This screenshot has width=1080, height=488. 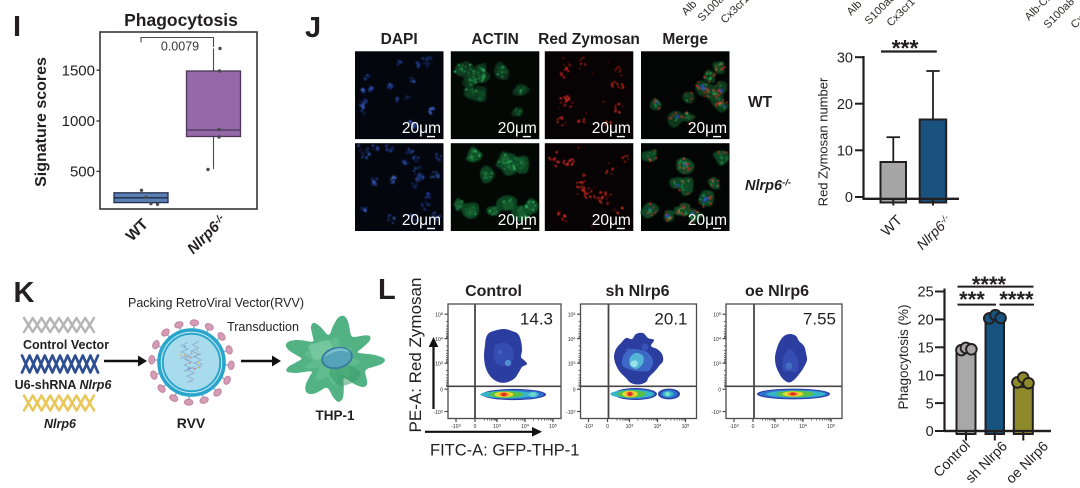 What do you see at coordinates (768, 186) in the screenshot?
I see `svg-text: Nlrp6-/-` at bounding box center [768, 186].